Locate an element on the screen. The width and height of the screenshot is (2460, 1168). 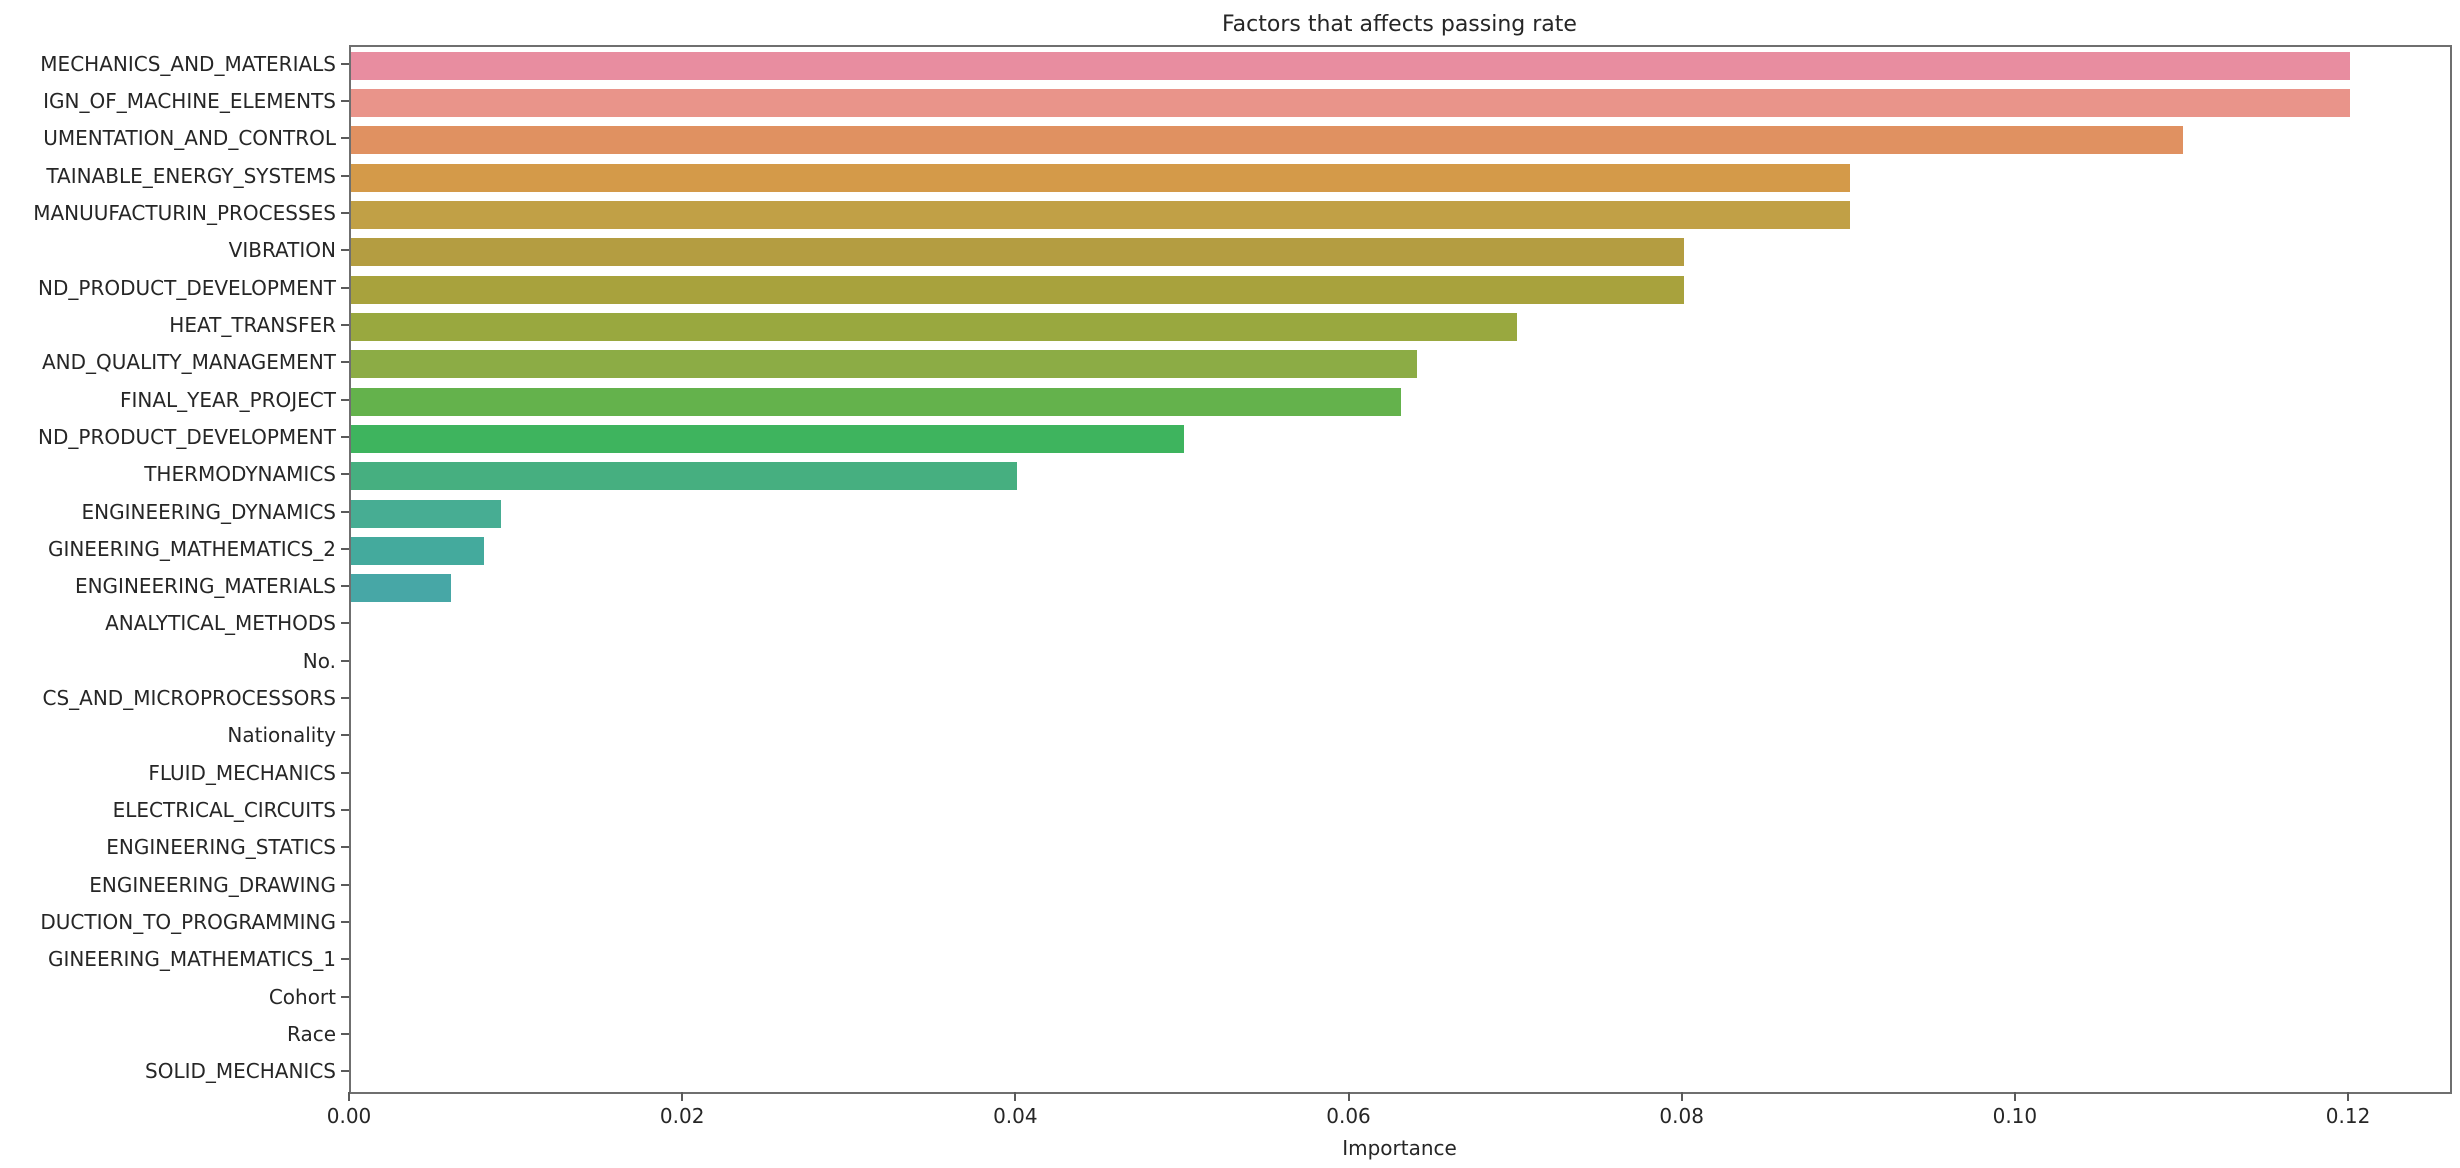
x-tick-label: 0.04 is located at coordinates (1015, 1116).